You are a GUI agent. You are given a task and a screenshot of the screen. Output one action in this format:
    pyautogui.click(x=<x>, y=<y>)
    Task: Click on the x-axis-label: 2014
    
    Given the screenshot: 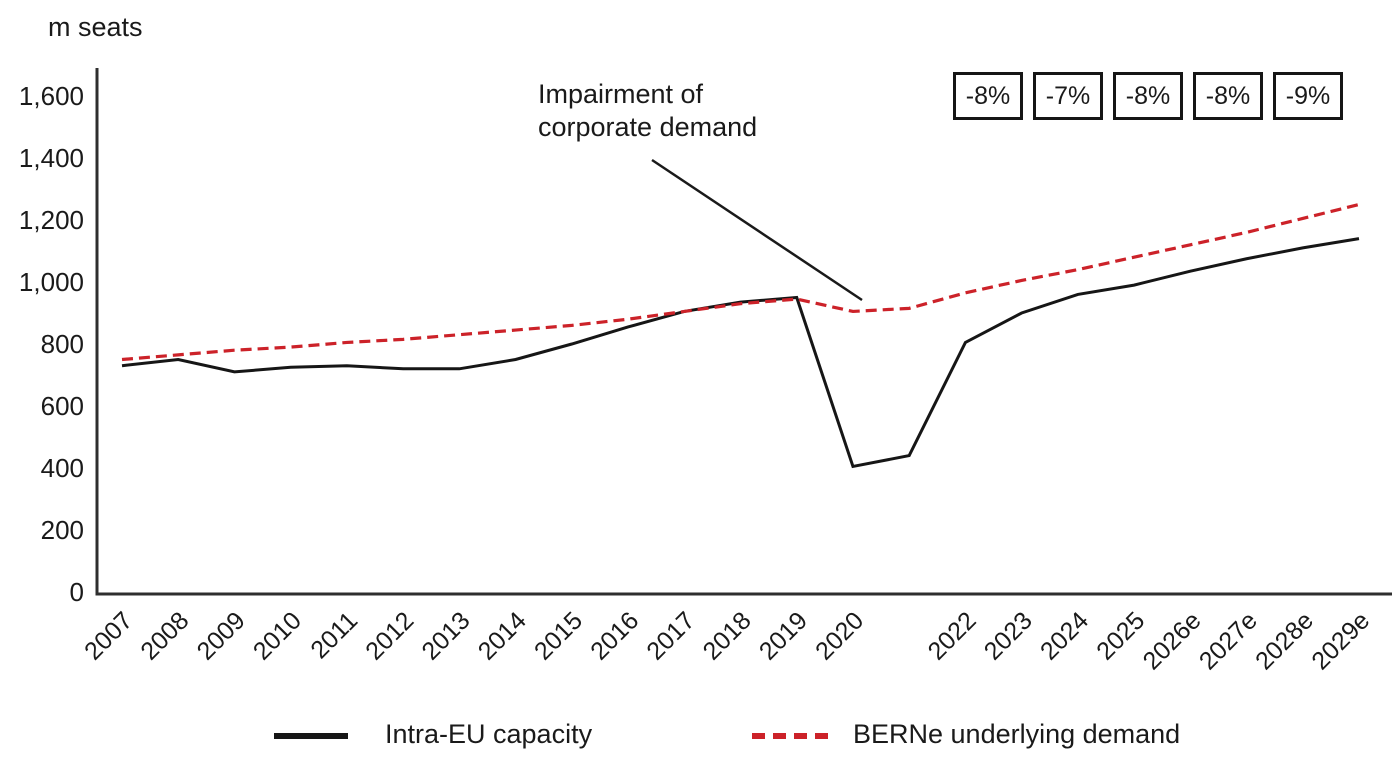 What is the action you would take?
    pyautogui.click(x=502, y=635)
    